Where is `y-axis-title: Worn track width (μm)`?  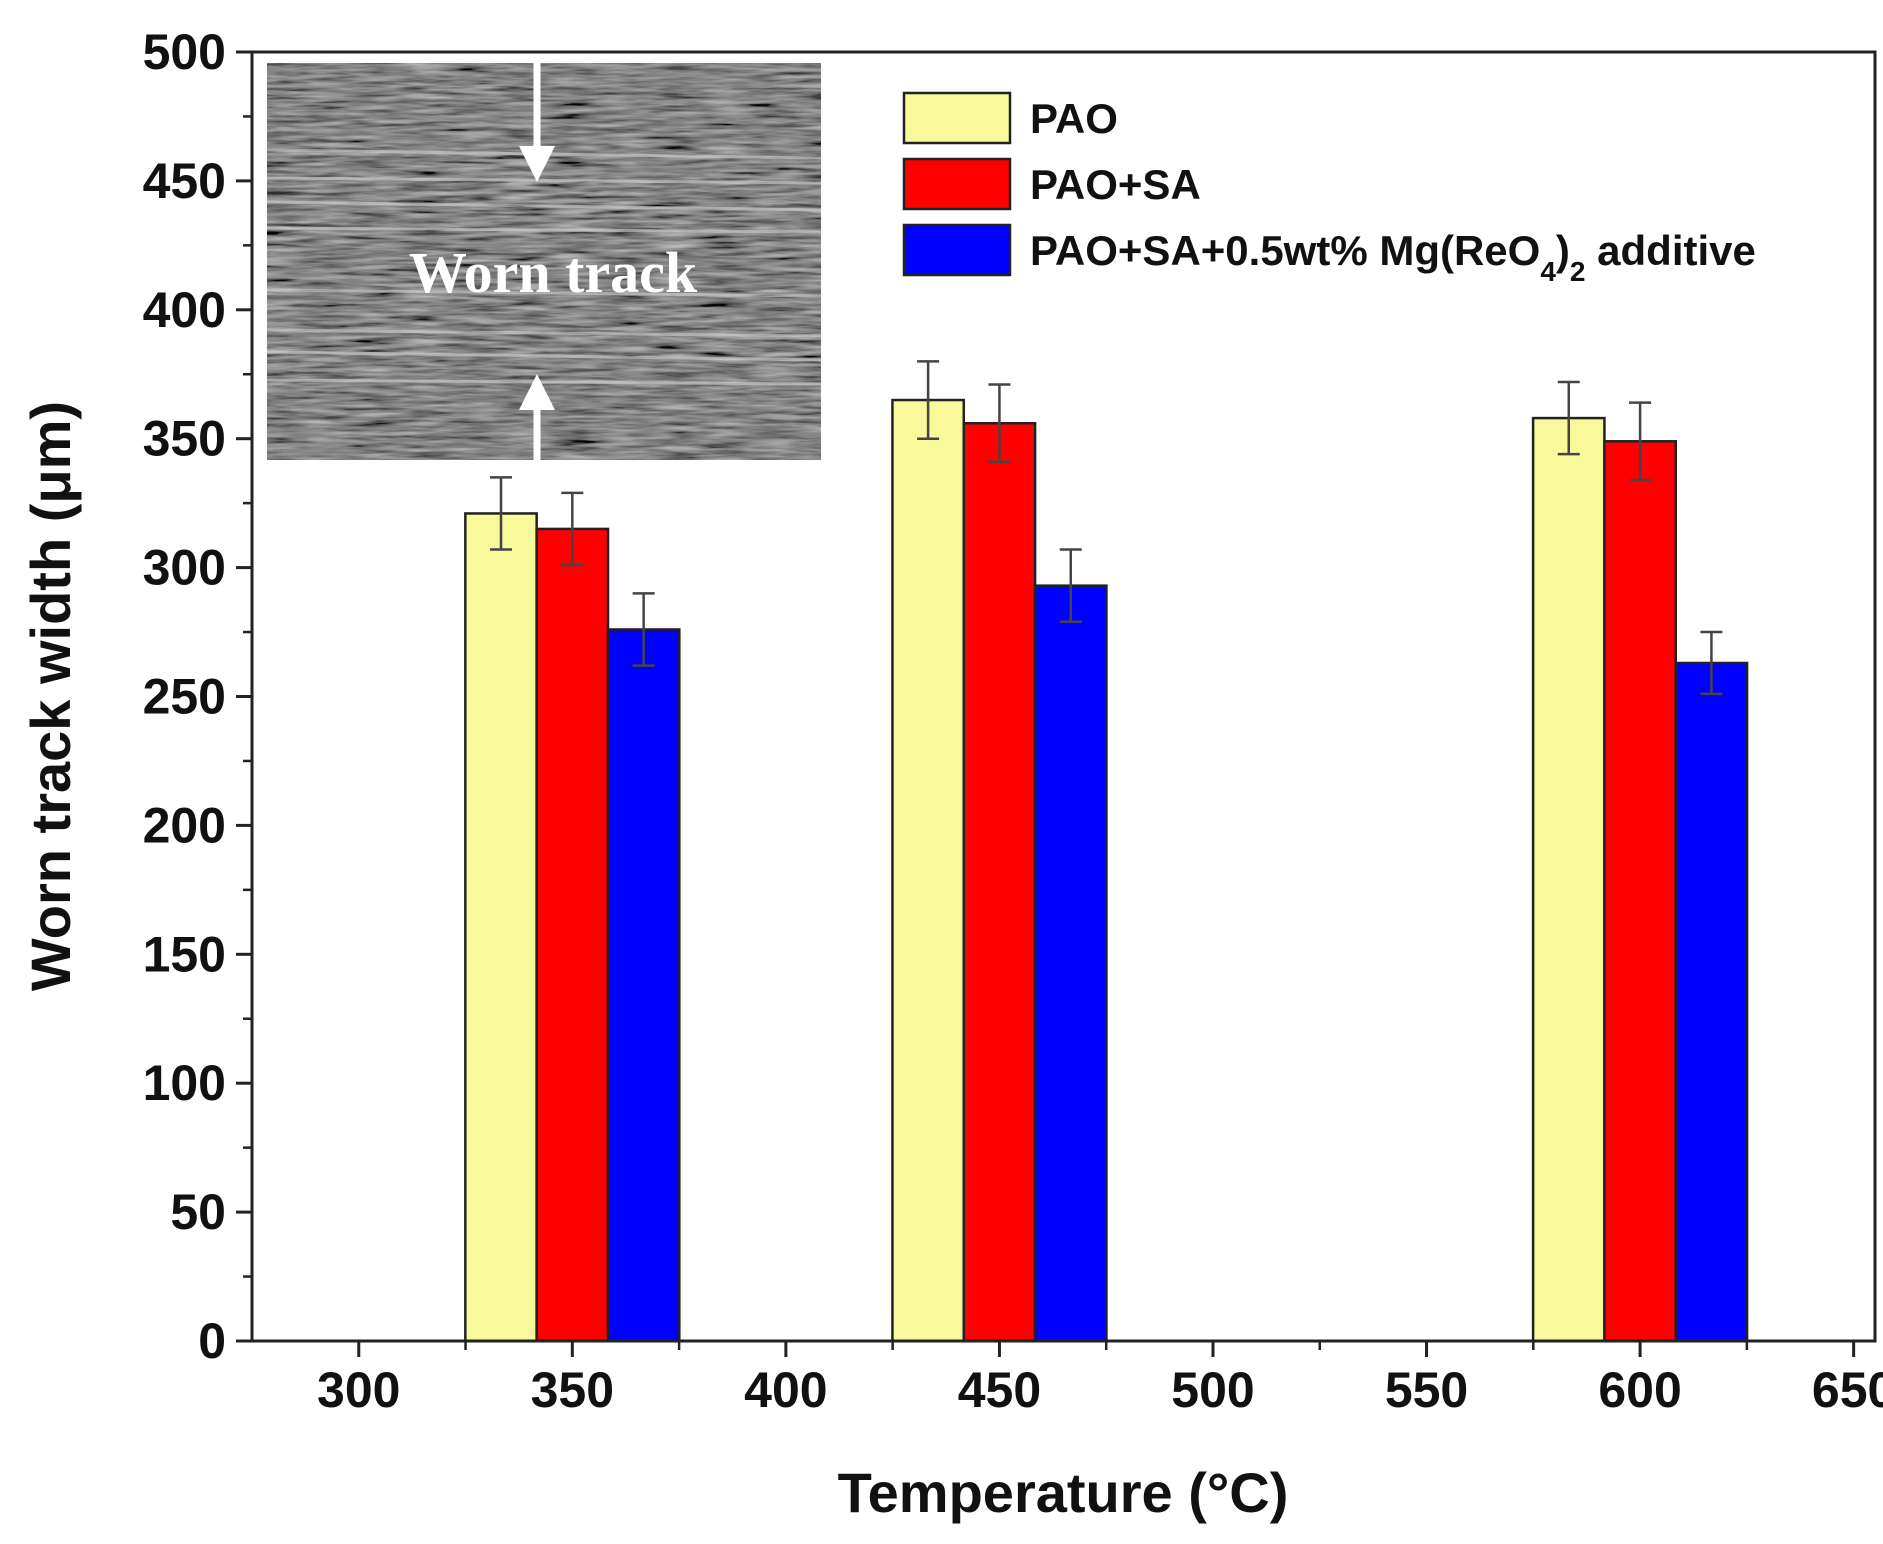 y-axis-title: Worn track width (μm) is located at coordinates (50, 696).